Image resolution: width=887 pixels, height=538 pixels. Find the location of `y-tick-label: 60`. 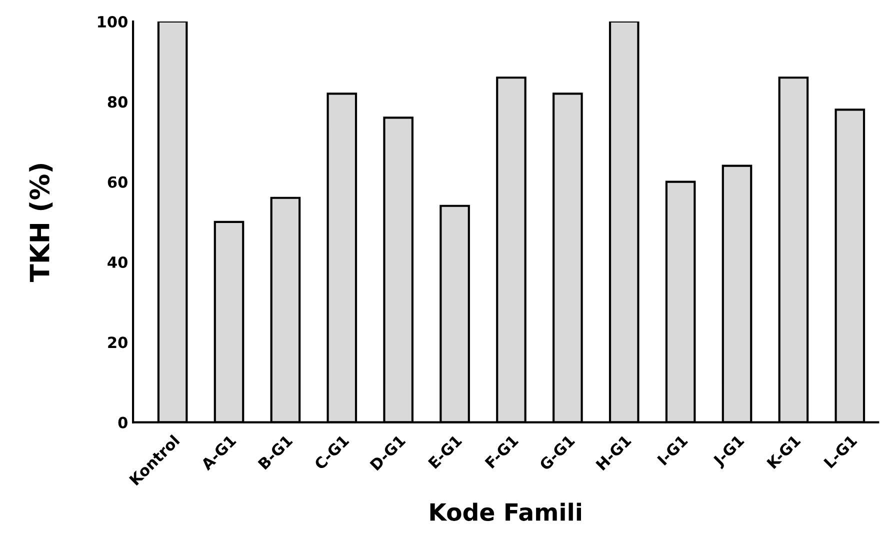

y-tick-label: 60 is located at coordinates (118, 182).